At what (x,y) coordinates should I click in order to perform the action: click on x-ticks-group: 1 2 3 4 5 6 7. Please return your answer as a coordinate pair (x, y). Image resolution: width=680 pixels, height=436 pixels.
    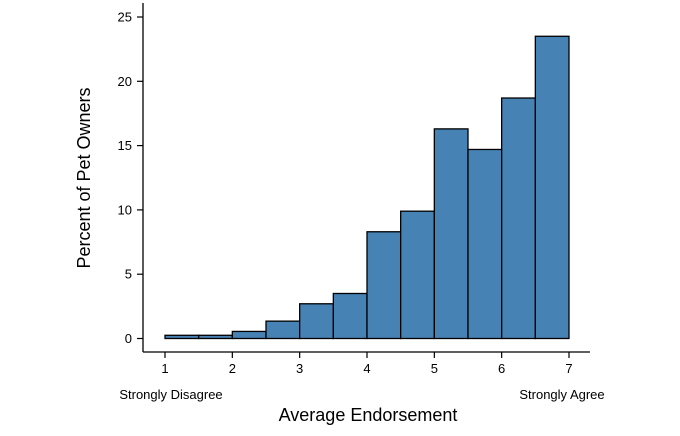
    Looking at the image, I should click on (367, 364).